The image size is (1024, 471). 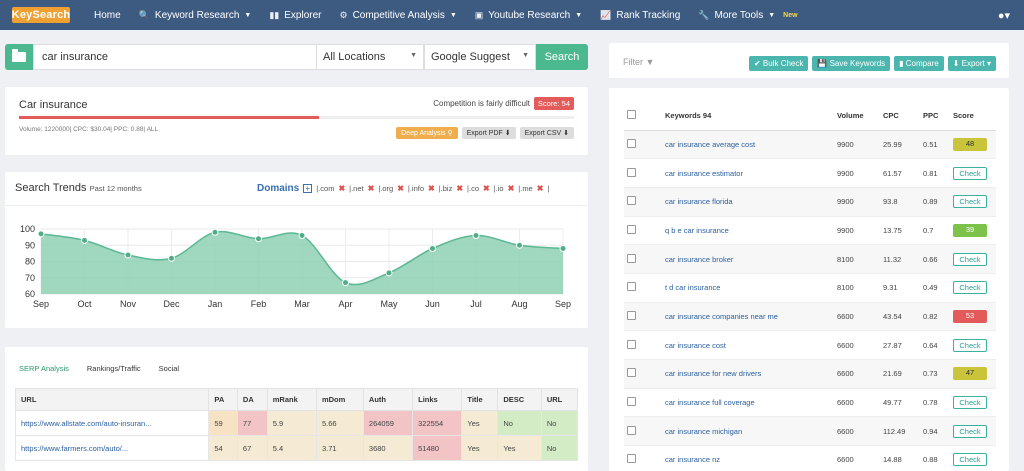 What do you see at coordinates (427, 133) in the screenshot?
I see `deep-analysis-button: Deep Analysis ⚲` at bounding box center [427, 133].